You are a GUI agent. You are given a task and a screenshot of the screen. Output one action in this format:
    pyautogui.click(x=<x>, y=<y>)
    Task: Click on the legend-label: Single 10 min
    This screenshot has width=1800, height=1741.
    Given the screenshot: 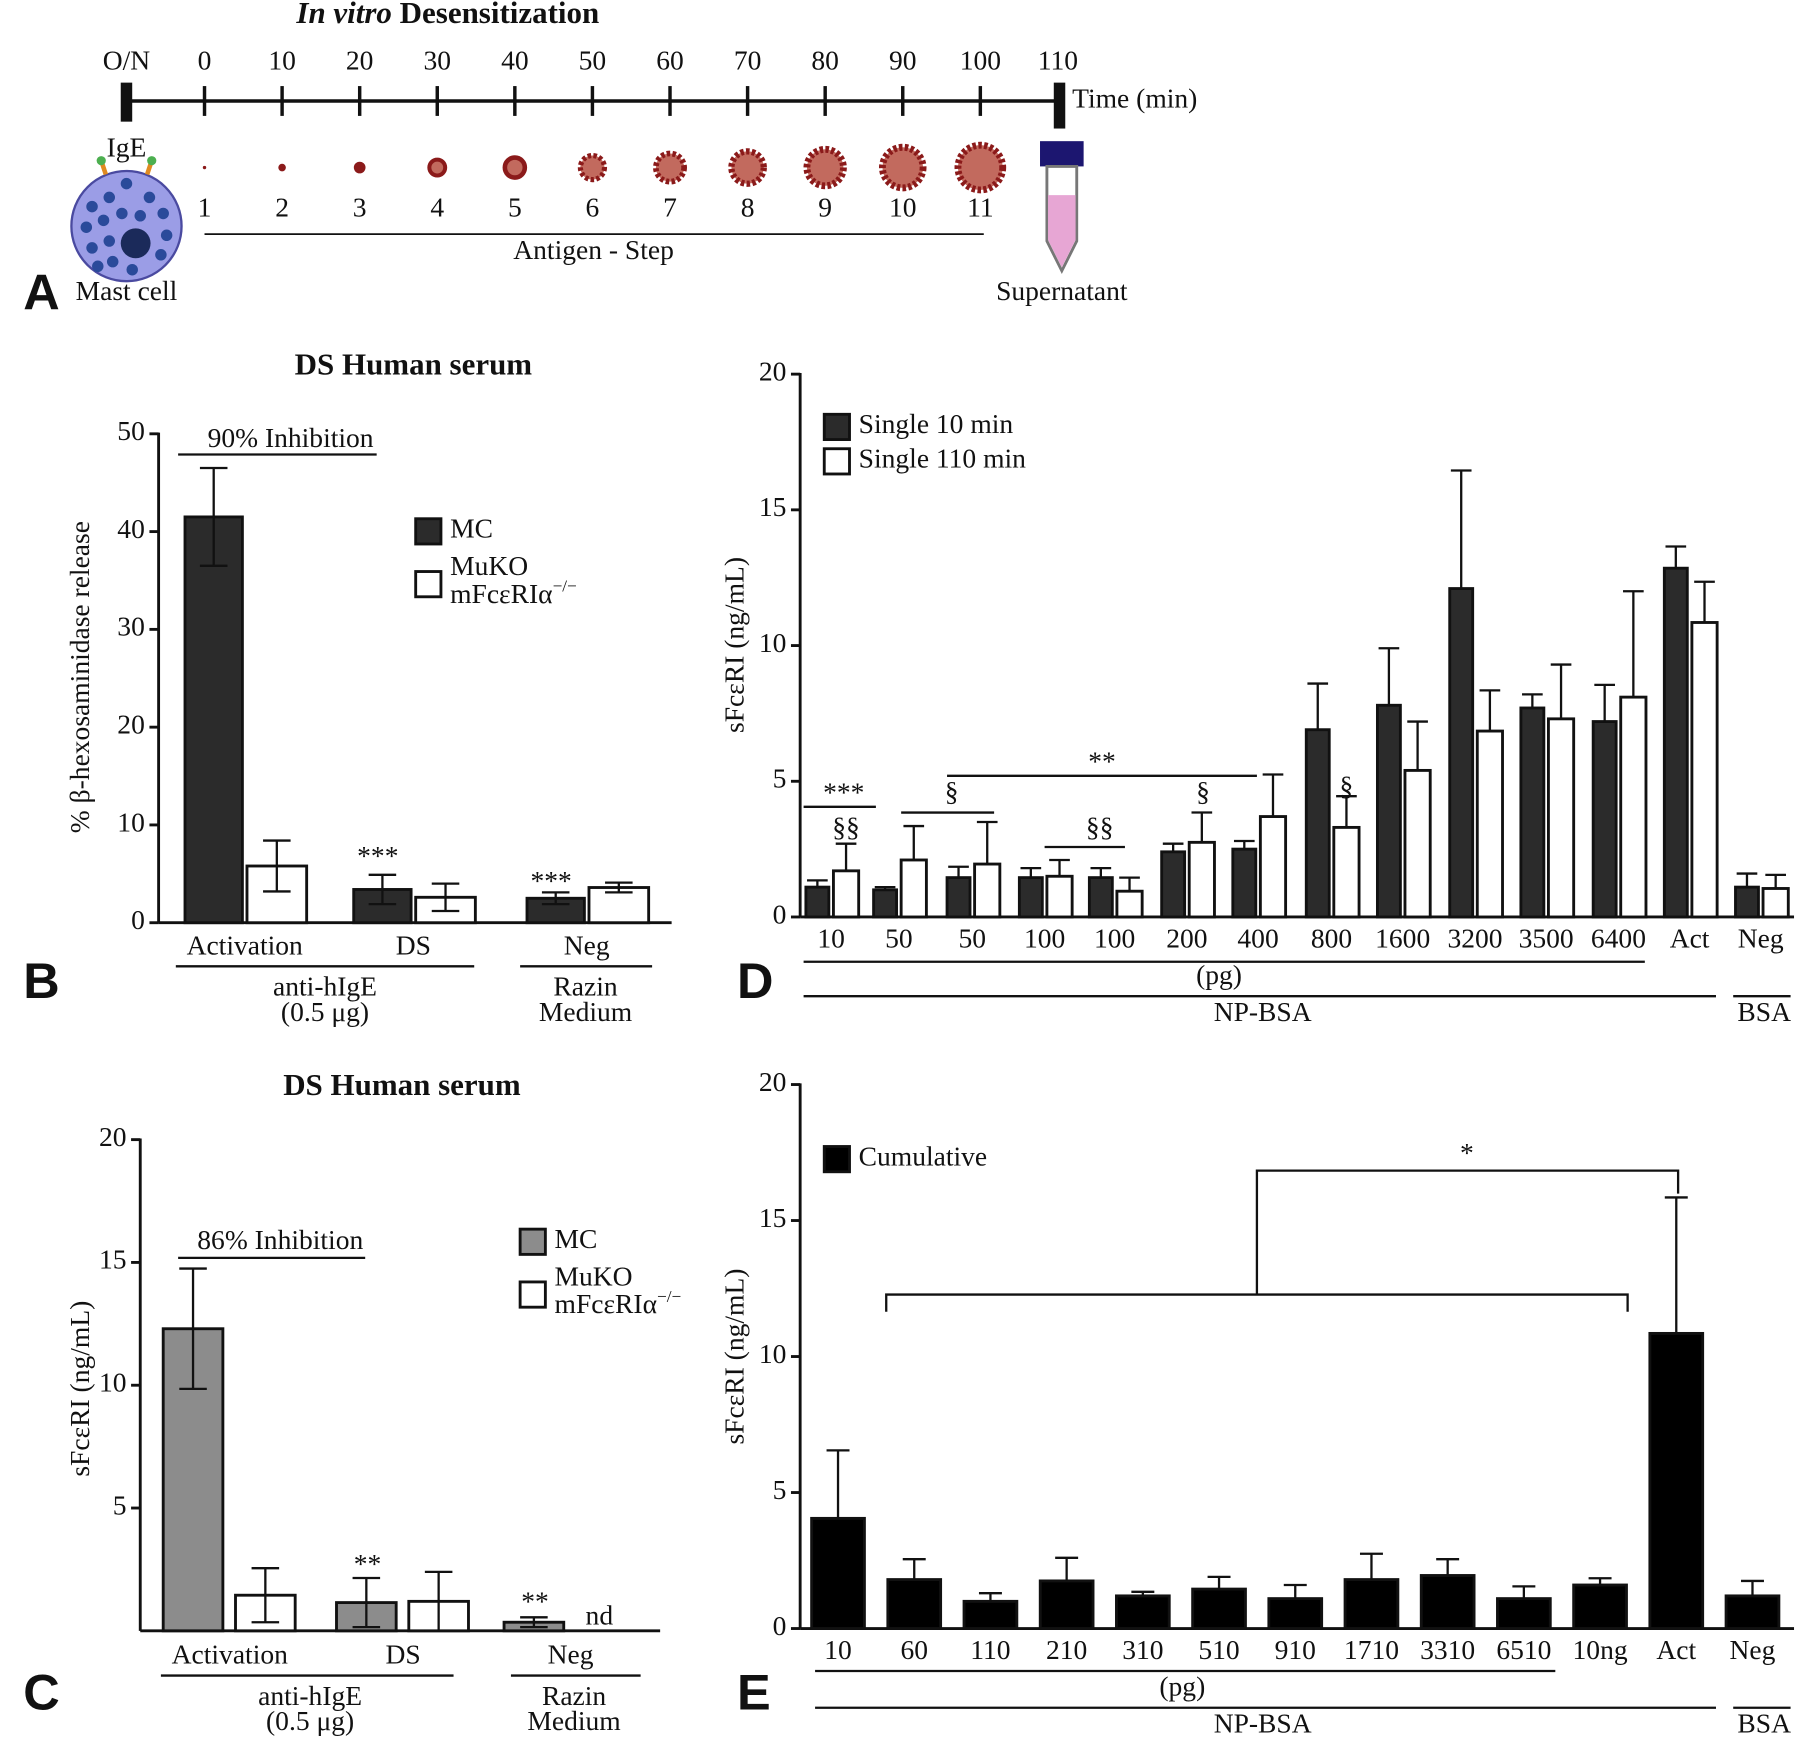 What is the action you would take?
    pyautogui.click(x=936, y=423)
    